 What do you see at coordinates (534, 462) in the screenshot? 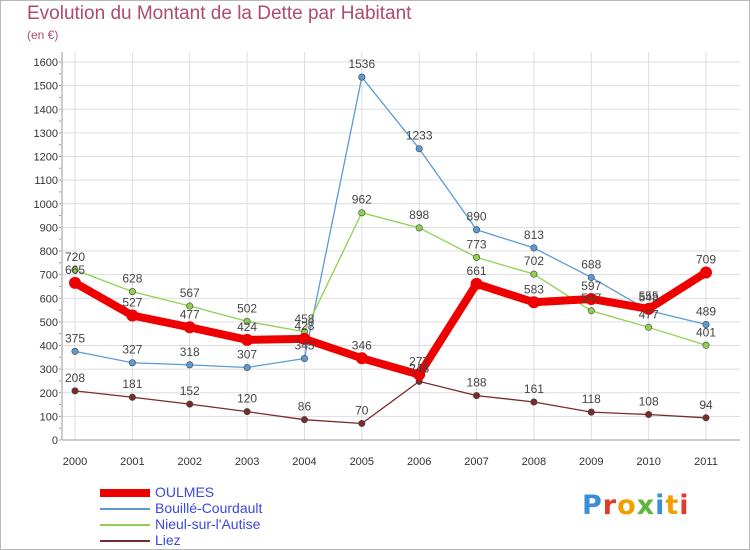
I see `x-tick-label: 2008` at bounding box center [534, 462].